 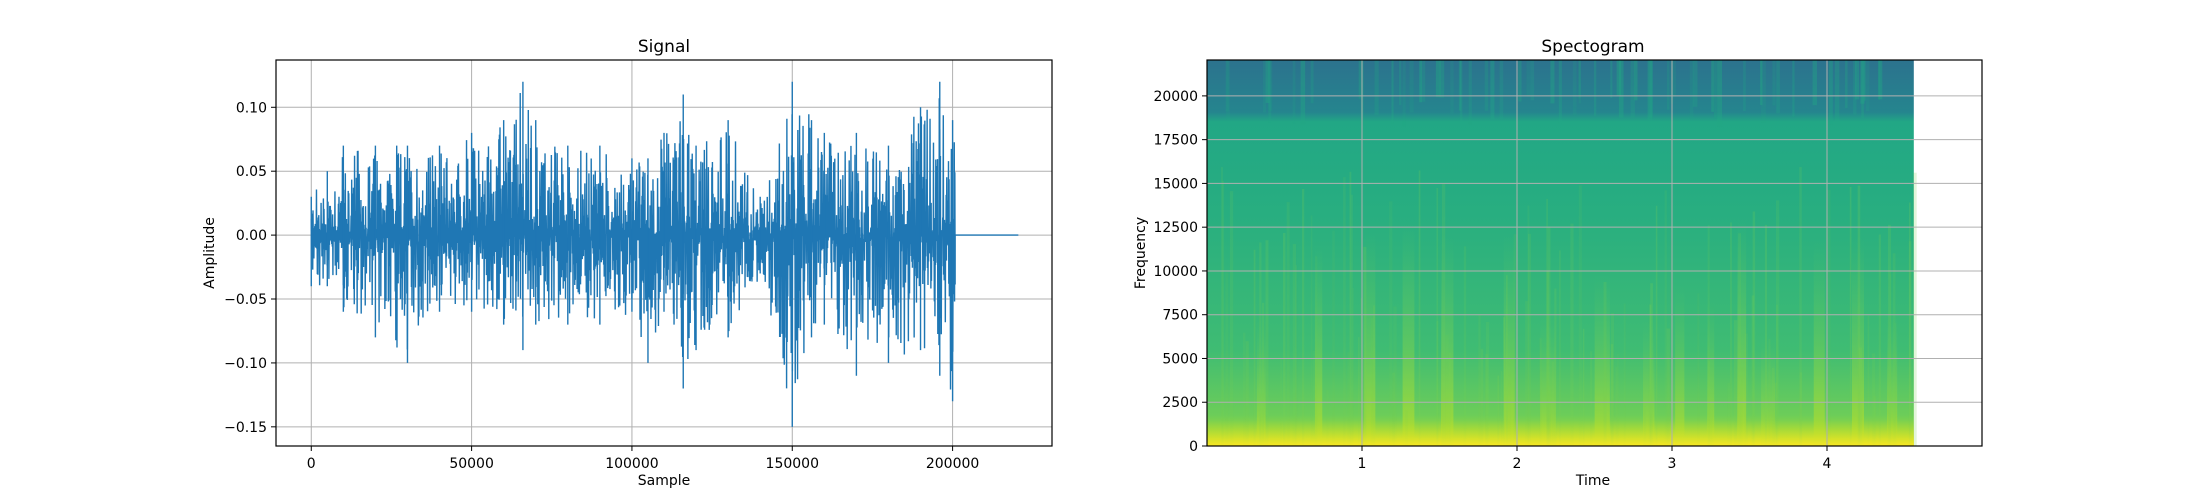 I want to click on spectrogram-y-tick-label: 7500, so click(x=1180, y=316).